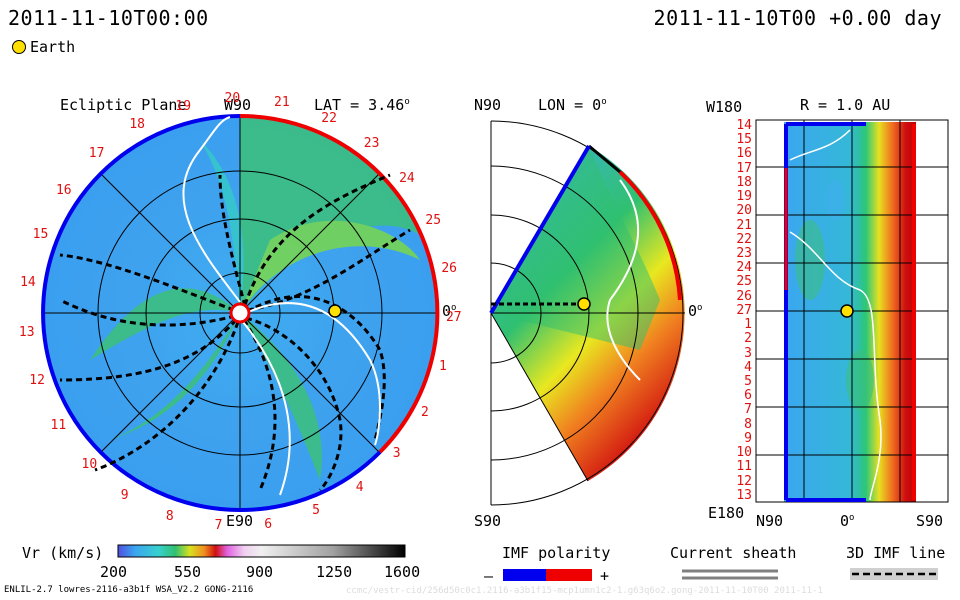 This screenshot has height=600, width=960. I want to click on carrington-label: 20, so click(232, 99).